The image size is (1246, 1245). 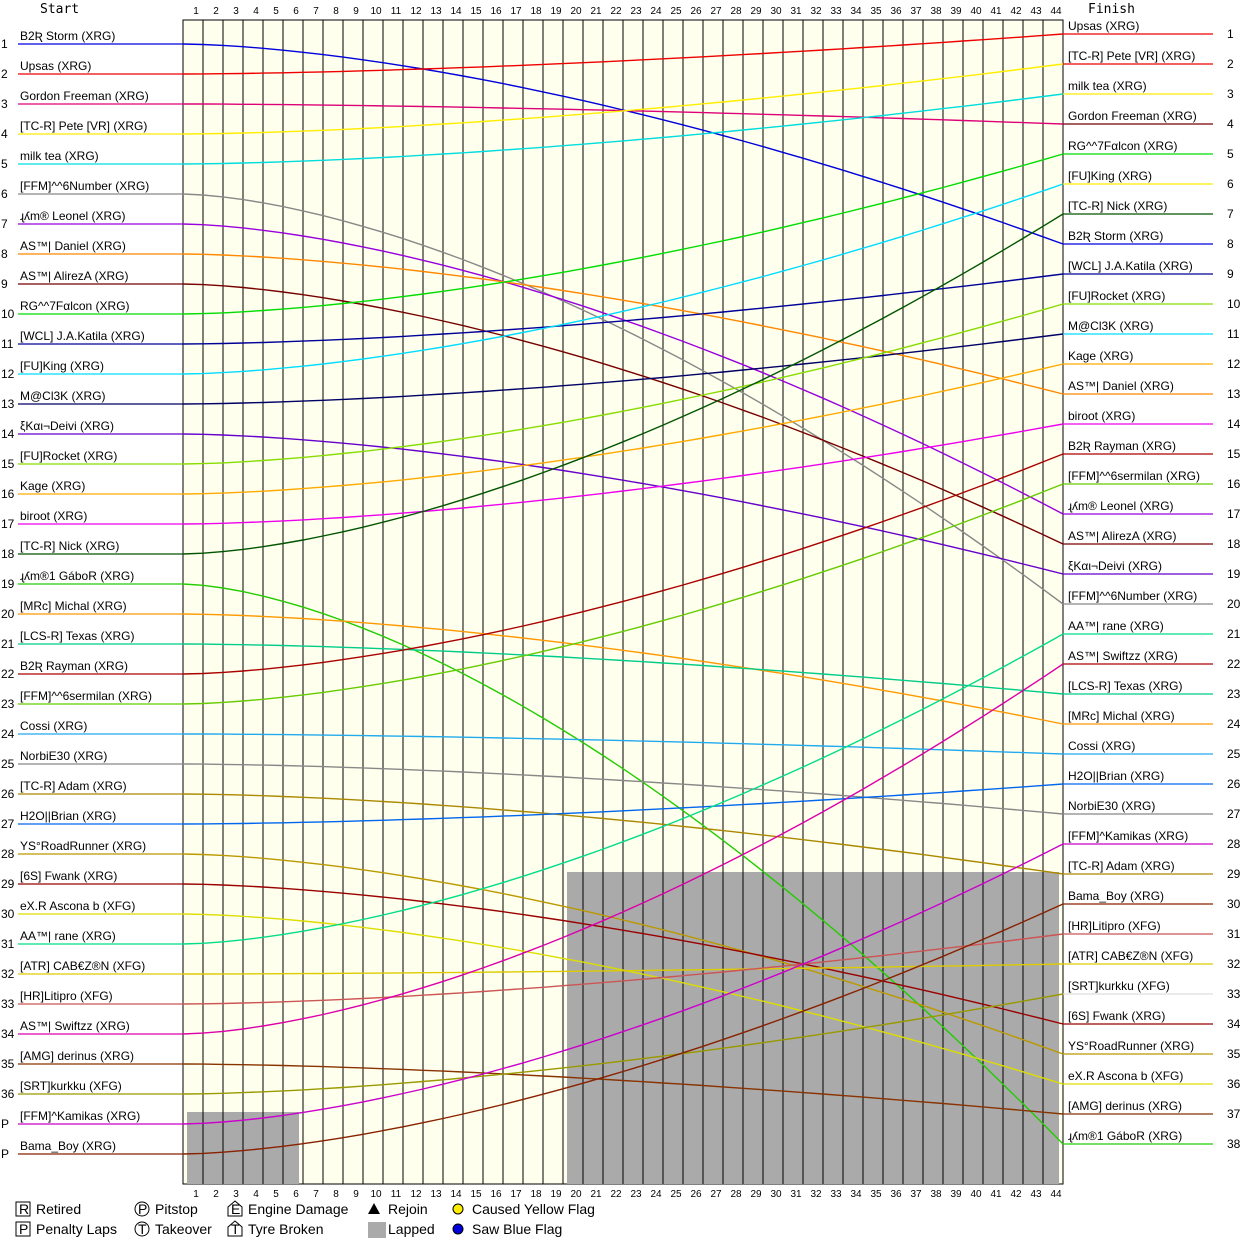 I want to click on lap-number-bottom: 42, so click(x=1016, y=1194).